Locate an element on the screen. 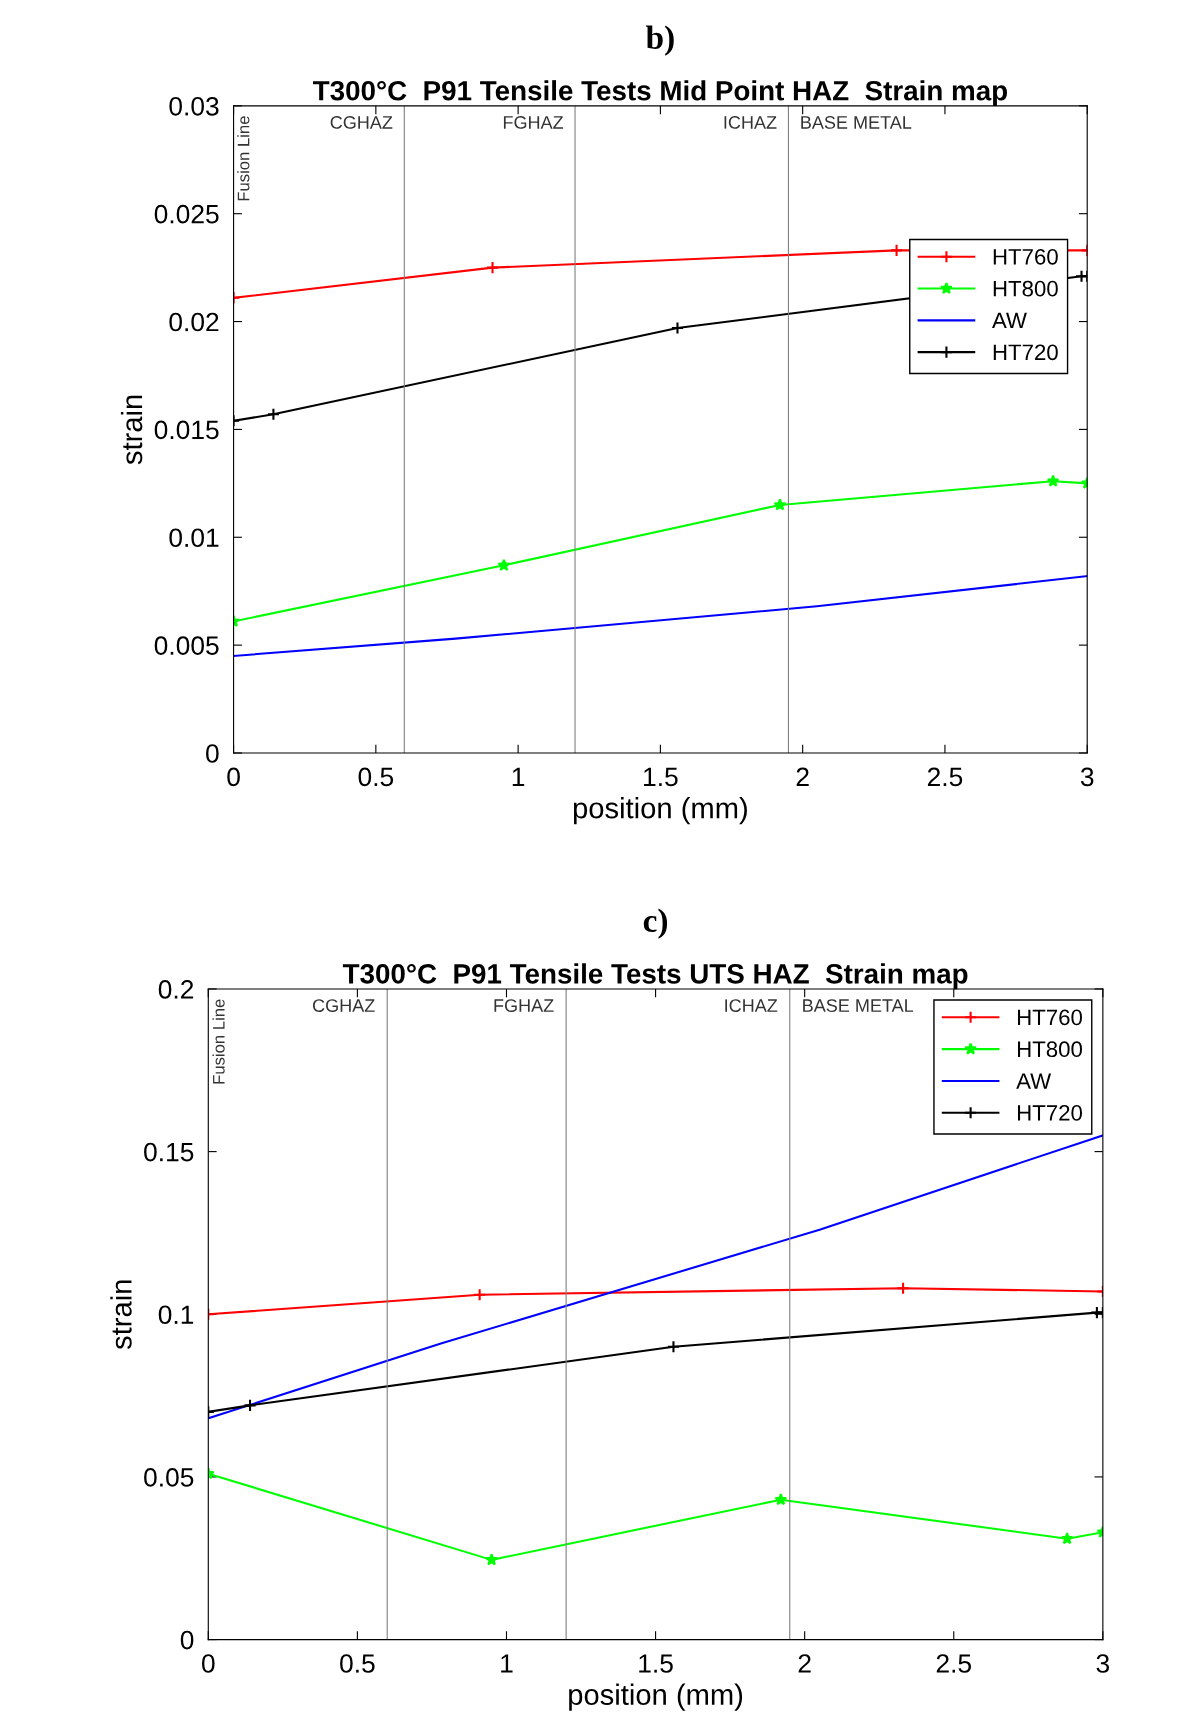  x-tick-label: 0 is located at coordinates (233, 777).